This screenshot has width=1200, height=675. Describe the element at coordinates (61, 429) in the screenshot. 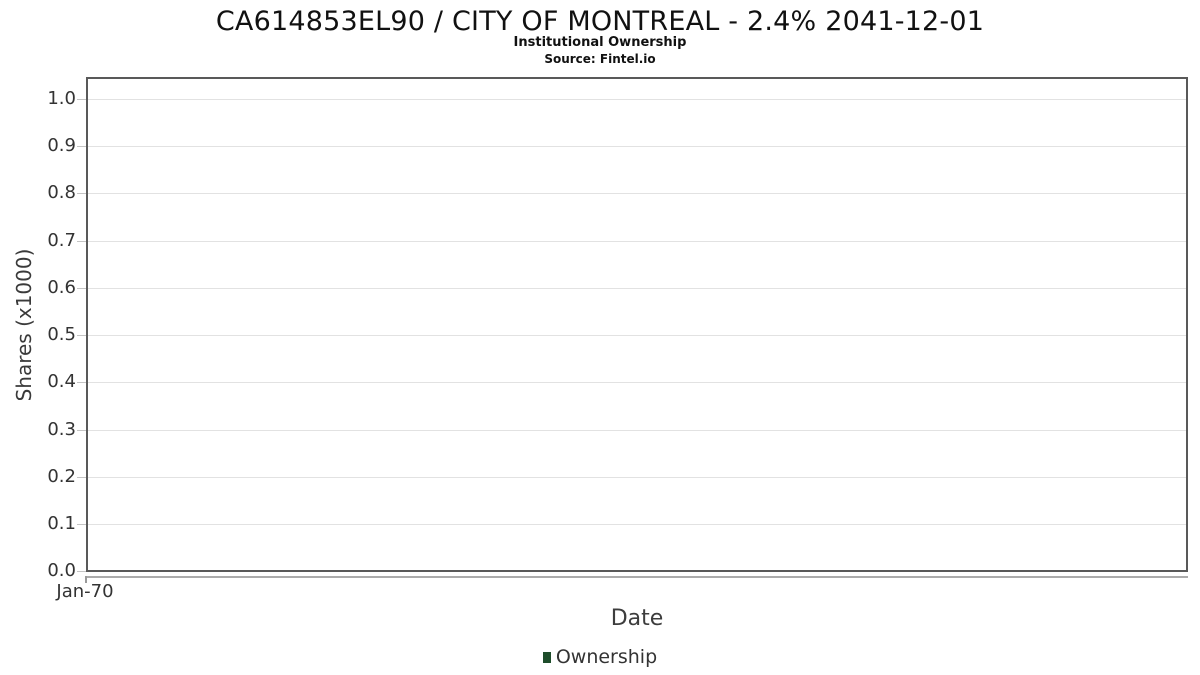

I see `y-tick-label: 0.3` at that location.